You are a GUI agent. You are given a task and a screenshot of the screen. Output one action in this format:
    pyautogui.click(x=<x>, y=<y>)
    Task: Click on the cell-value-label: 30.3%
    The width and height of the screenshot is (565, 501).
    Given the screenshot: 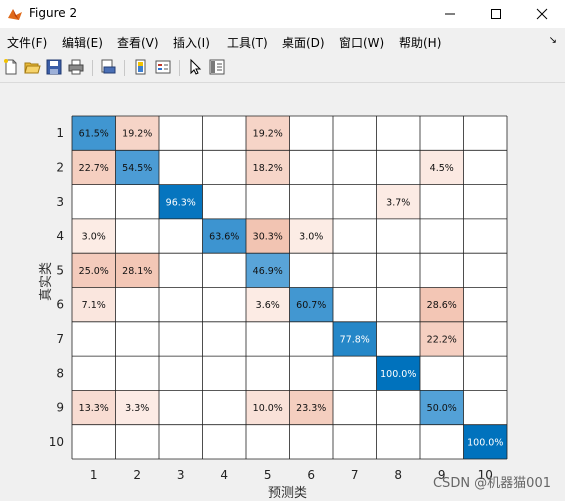 What is the action you would take?
    pyautogui.click(x=268, y=237)
    